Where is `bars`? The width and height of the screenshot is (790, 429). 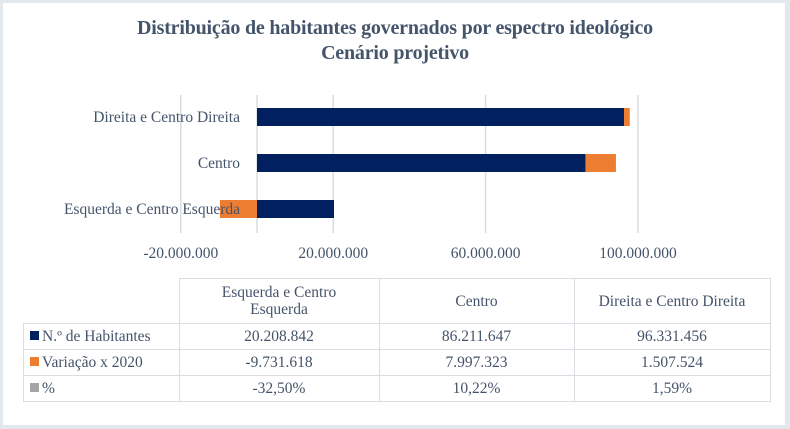
bars is located at coordinates (424, 163).